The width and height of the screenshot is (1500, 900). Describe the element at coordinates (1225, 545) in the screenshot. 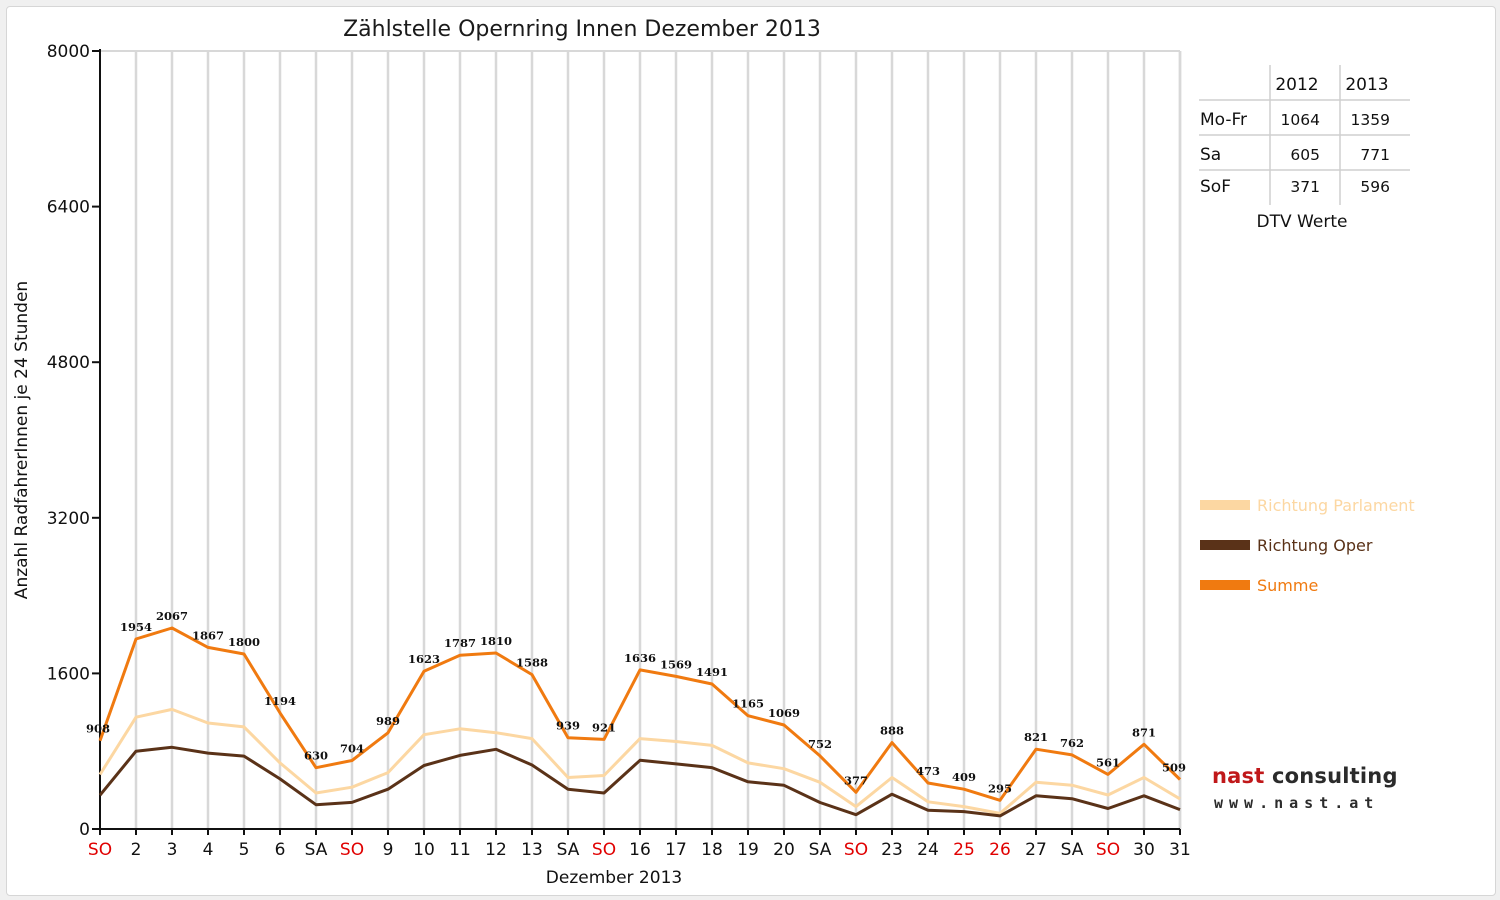

I see `legend-swatch-richtung-oper` at that location.